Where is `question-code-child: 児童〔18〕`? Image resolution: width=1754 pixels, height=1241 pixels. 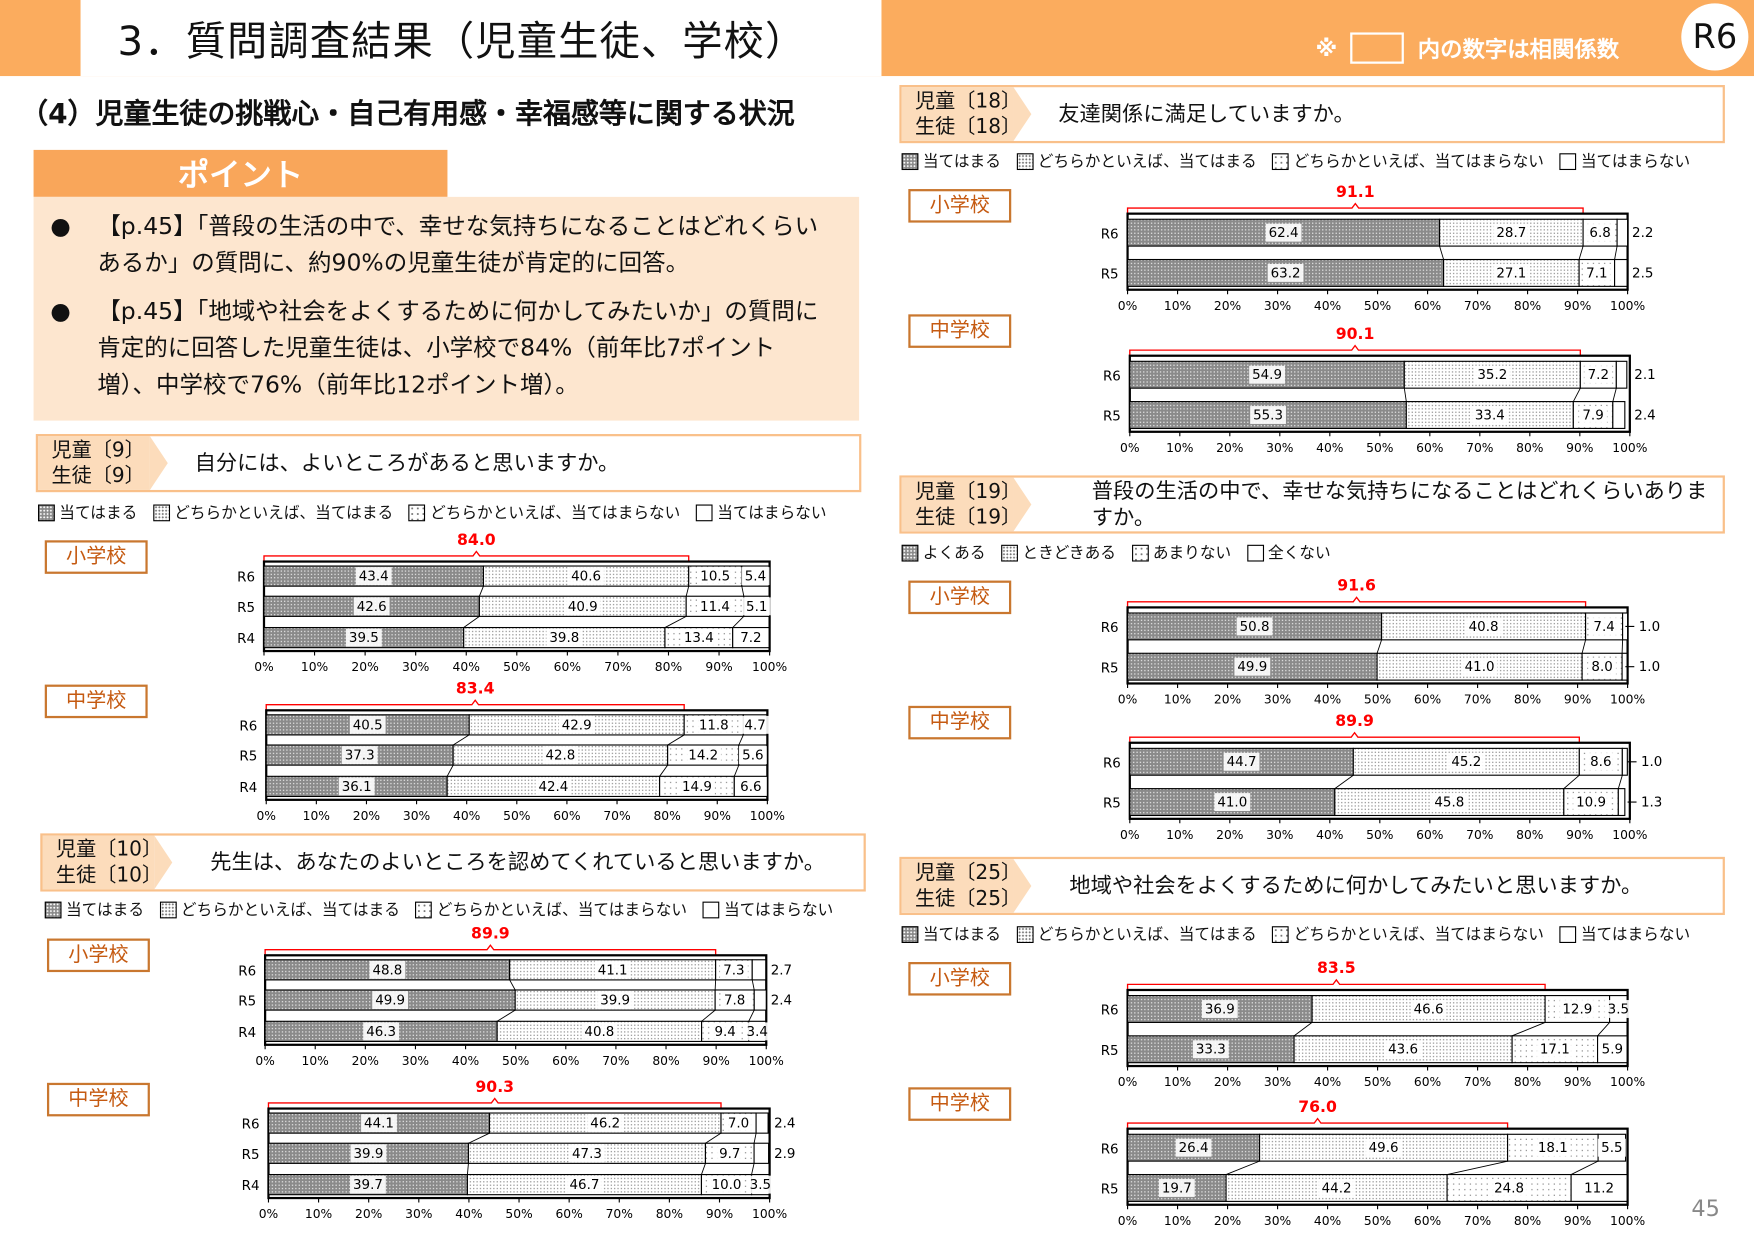
question-code-child: 児童〔18〕 is located at coordinates (968, 101).